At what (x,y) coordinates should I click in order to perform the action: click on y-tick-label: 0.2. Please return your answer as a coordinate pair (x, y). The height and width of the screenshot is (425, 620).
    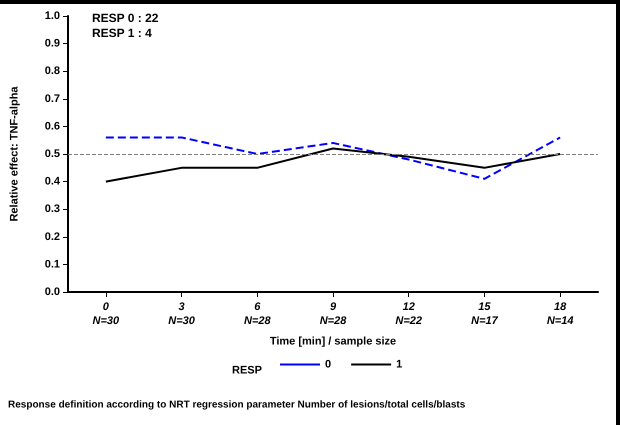
    Looking at the image, I should click on (52, 236).